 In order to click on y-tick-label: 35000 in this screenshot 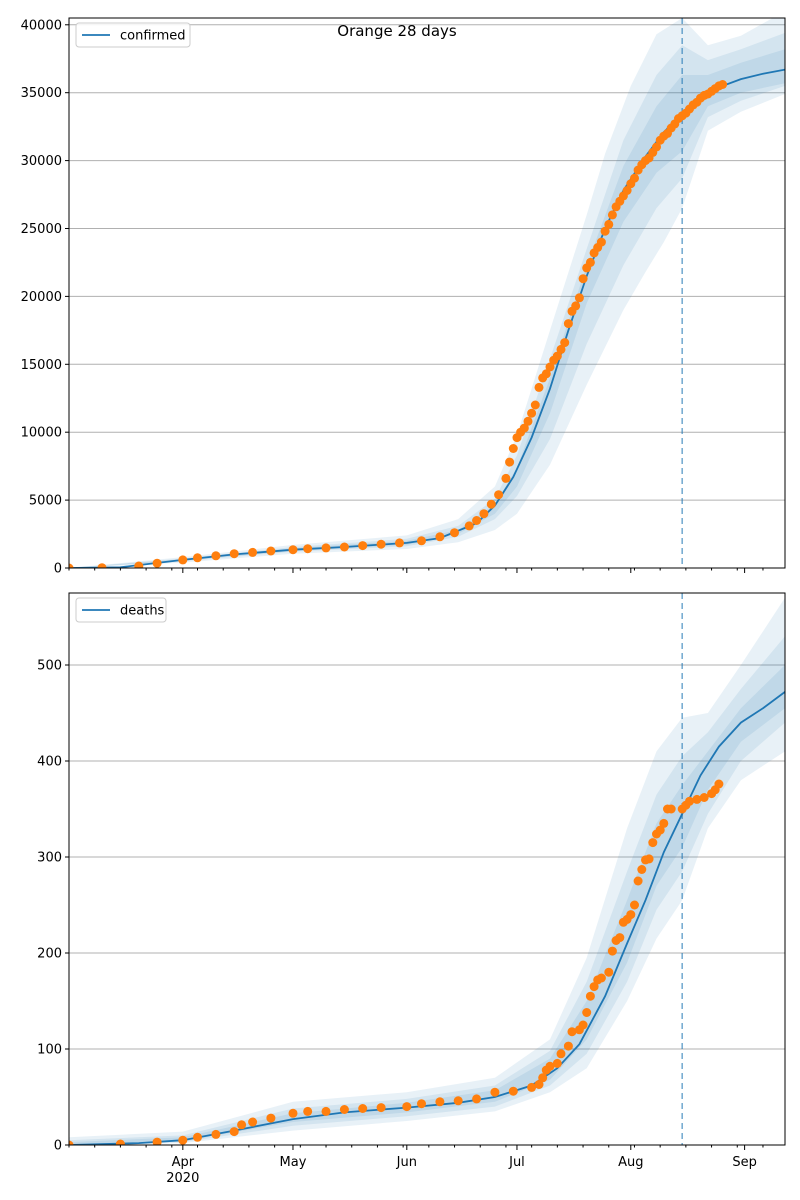, I will do `click(41, 93)`.